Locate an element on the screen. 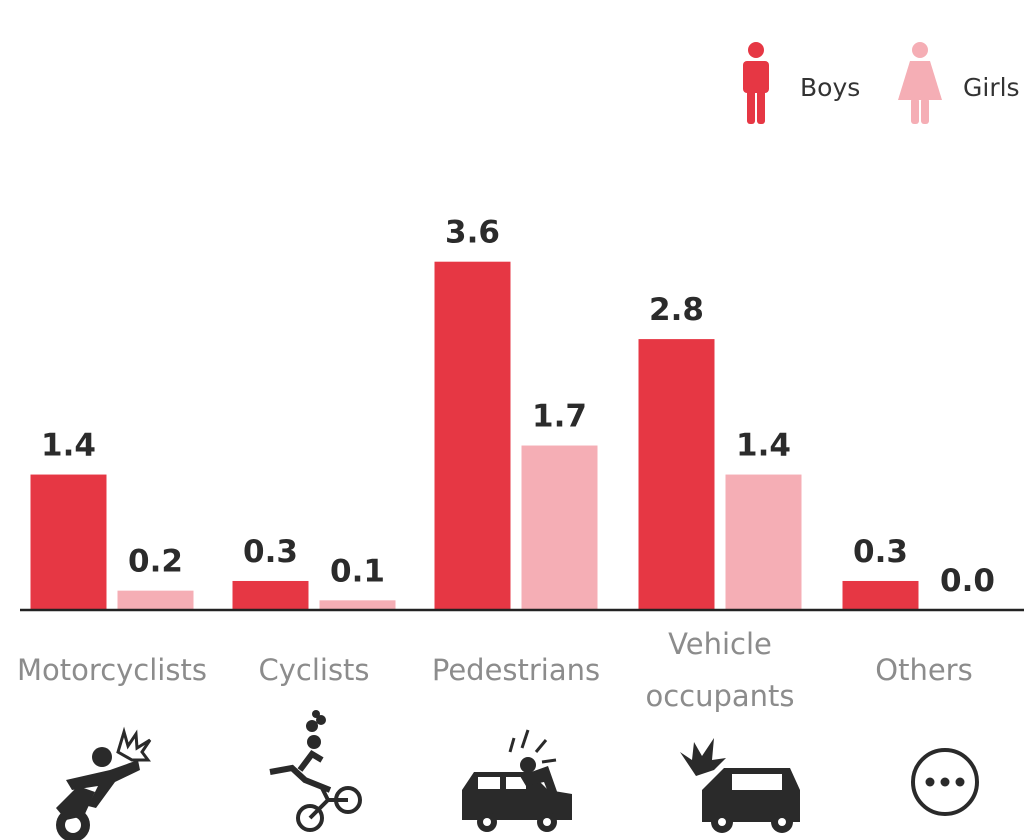  category-label-4-line-1: Vehicle is located at coordinates (720, 644).